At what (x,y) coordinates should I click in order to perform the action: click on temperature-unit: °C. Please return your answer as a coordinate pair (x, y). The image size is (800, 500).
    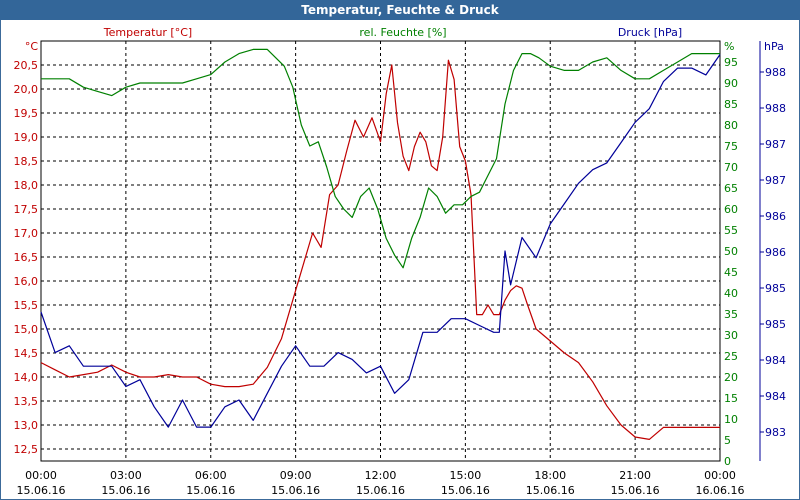
    Looking at the image, I should click on (32, 46).